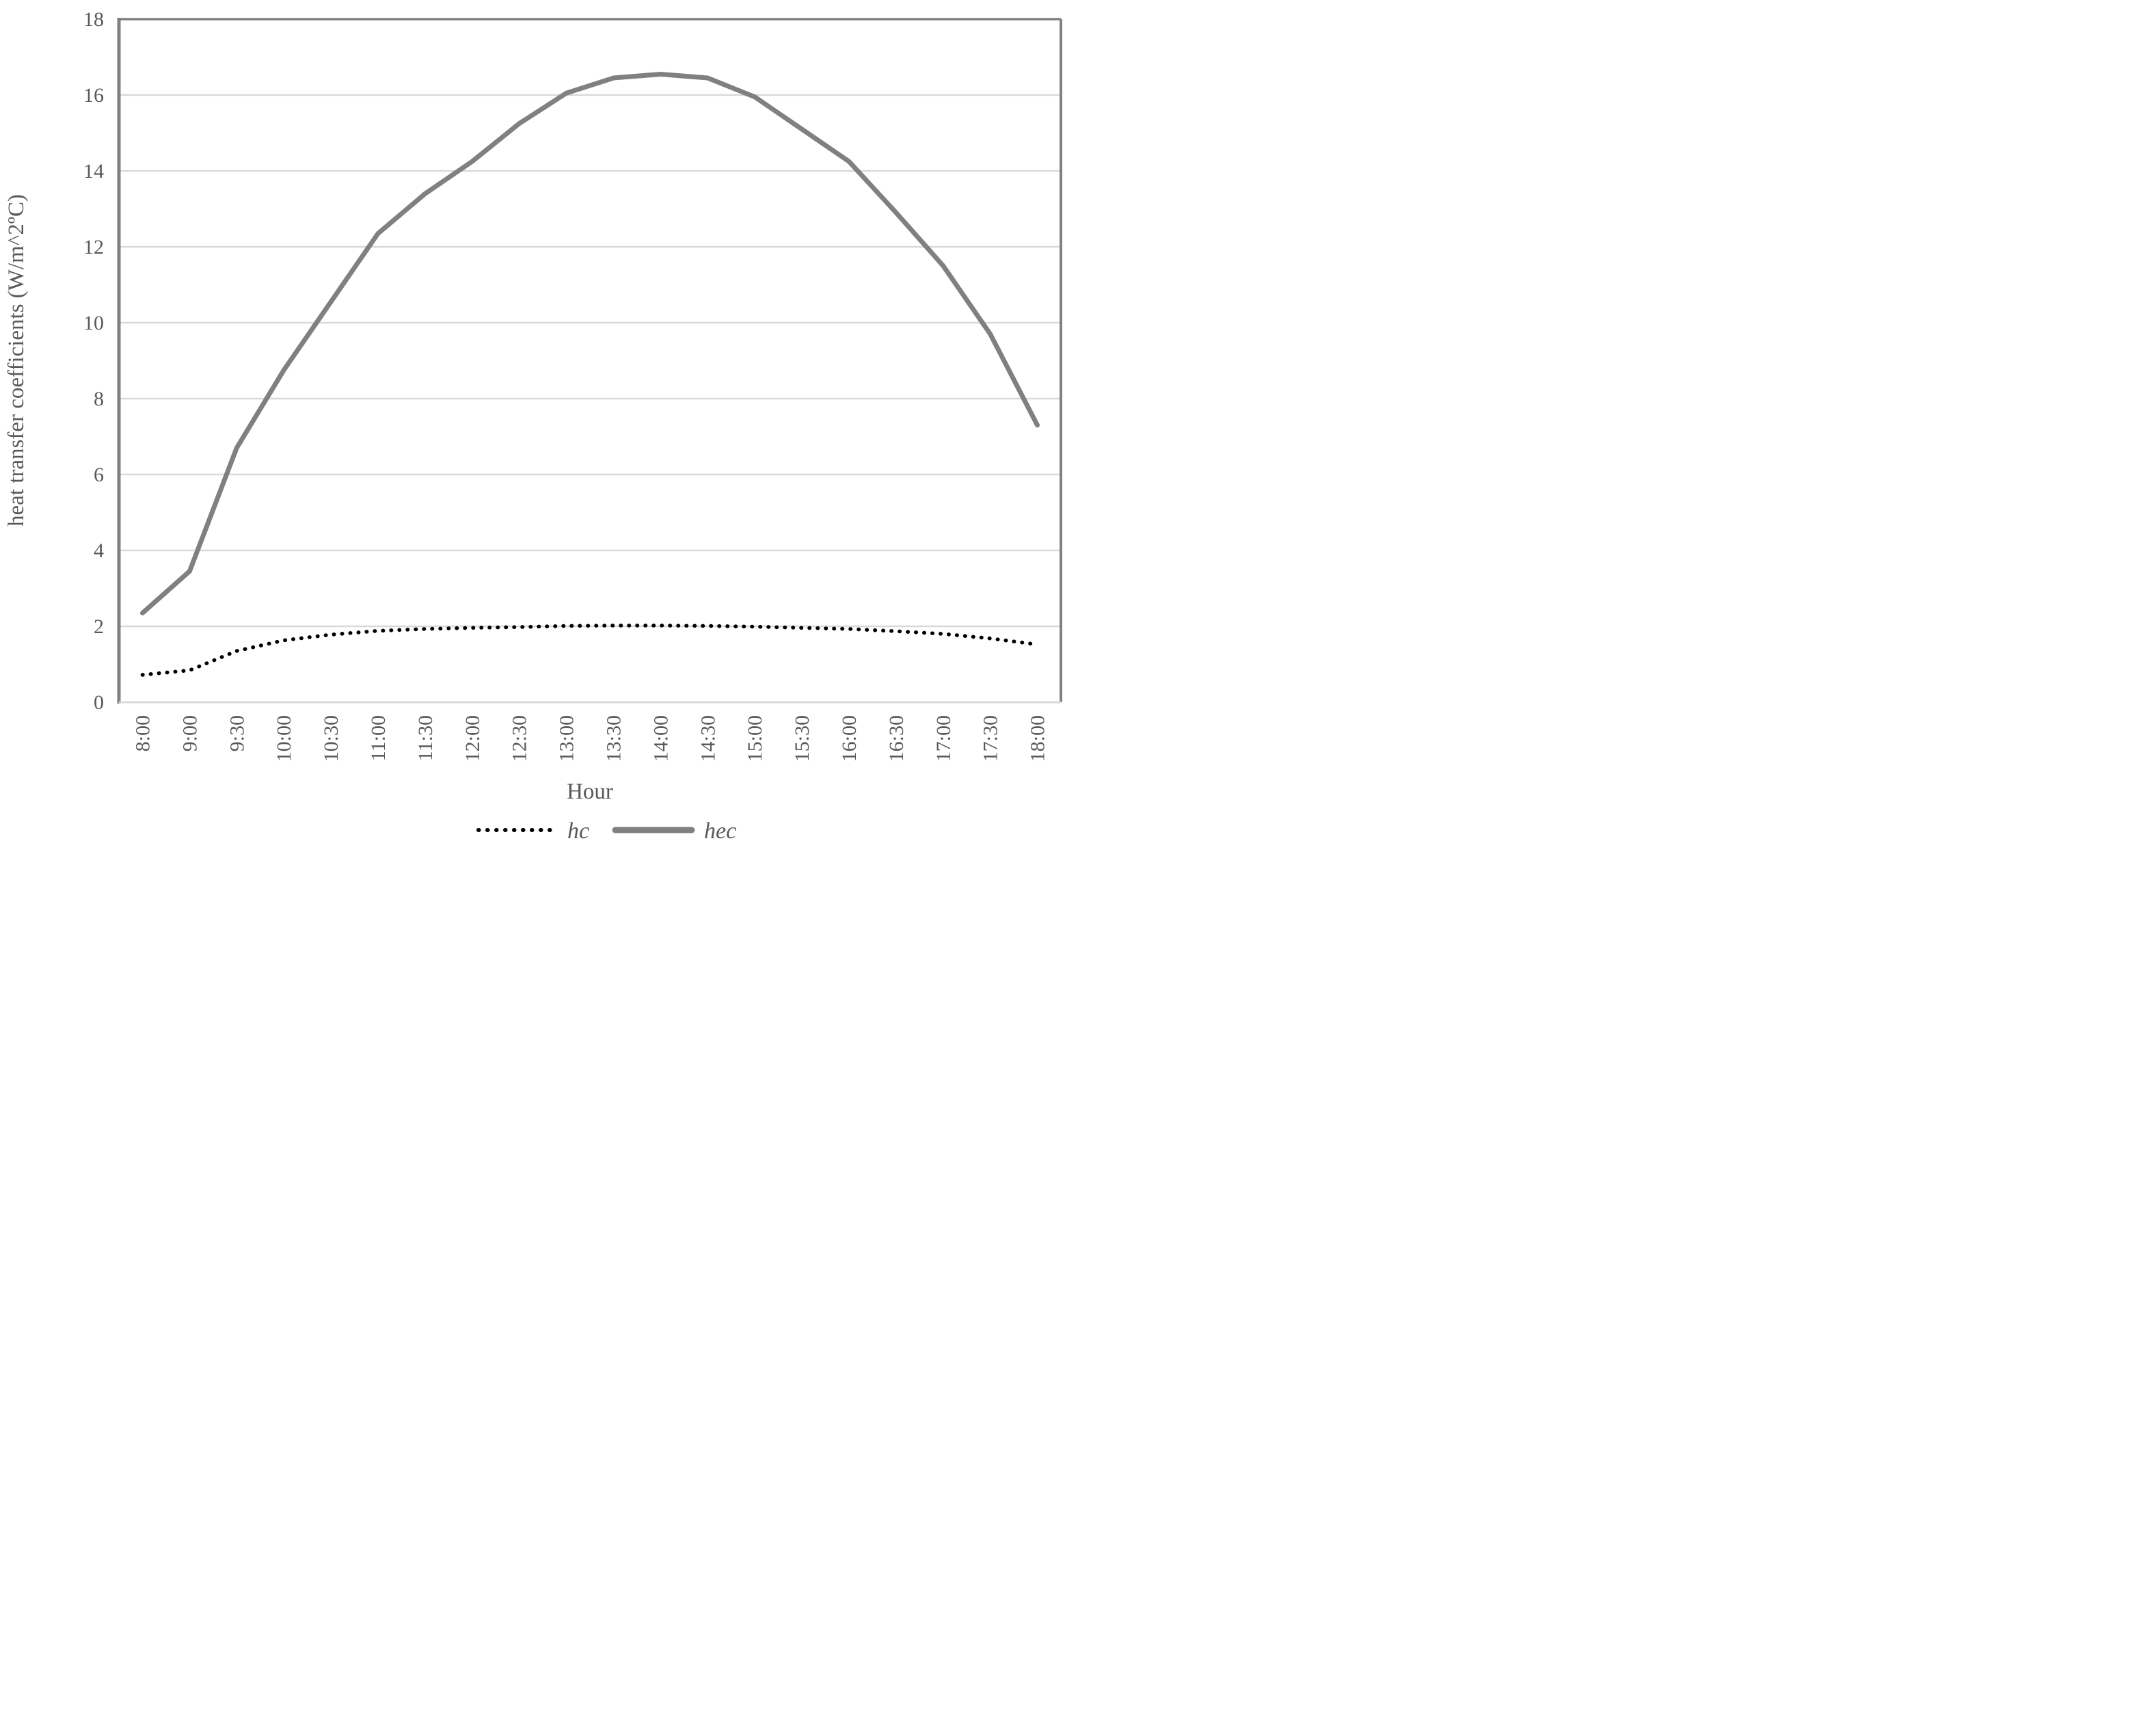 This screenshot has width=2156, height=1710. I want to click on series-line-hc, so click(590, 650).